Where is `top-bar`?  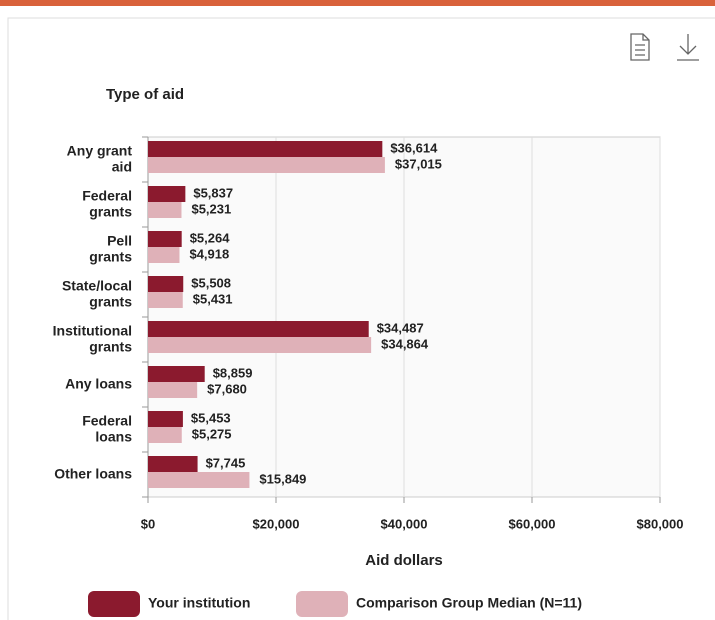
top-bar is located at coordinates (357, 3).